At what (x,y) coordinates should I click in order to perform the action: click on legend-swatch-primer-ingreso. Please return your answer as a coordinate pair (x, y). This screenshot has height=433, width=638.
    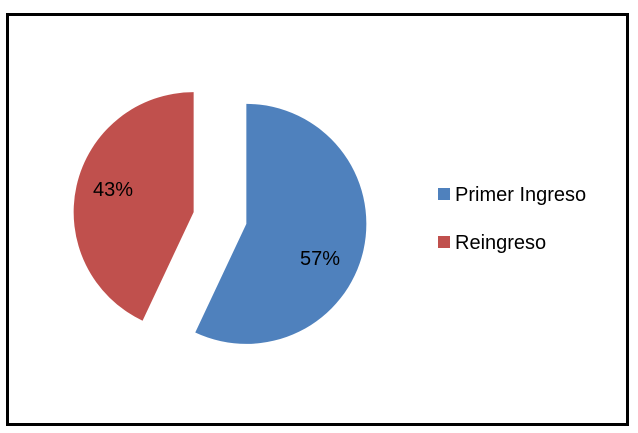
    Looking at the image, I should click on (444, 194).